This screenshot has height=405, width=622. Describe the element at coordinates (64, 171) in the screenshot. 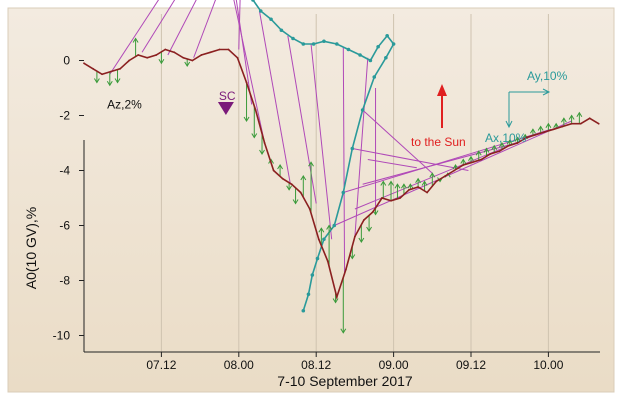

I see `y-tick-label: -4` at that location.